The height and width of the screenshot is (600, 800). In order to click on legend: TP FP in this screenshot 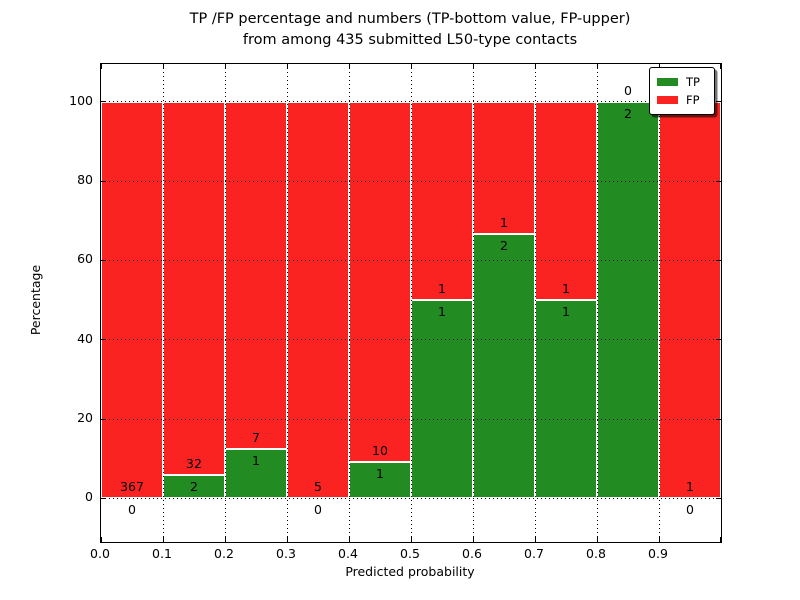, I will do `click(682, 91)`.